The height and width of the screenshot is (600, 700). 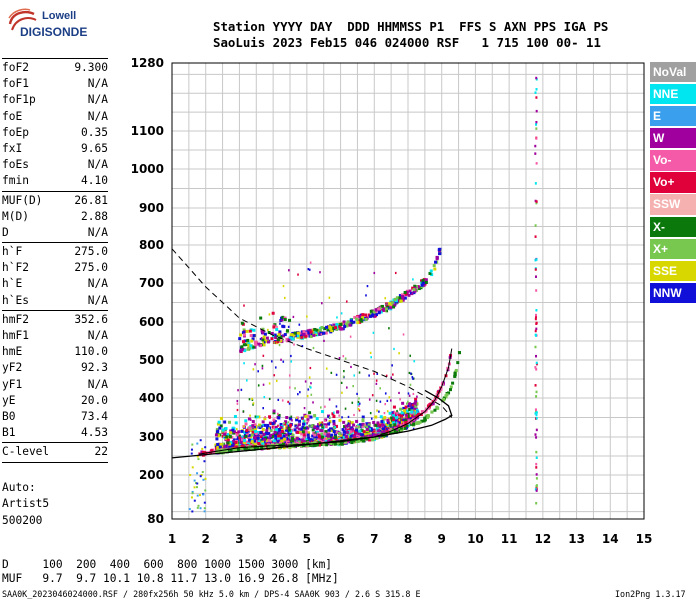 What do you see at coordinates (576, 539) in the screenshot?
I see `x-tick-label: 13` at bounding box center [576, 539].